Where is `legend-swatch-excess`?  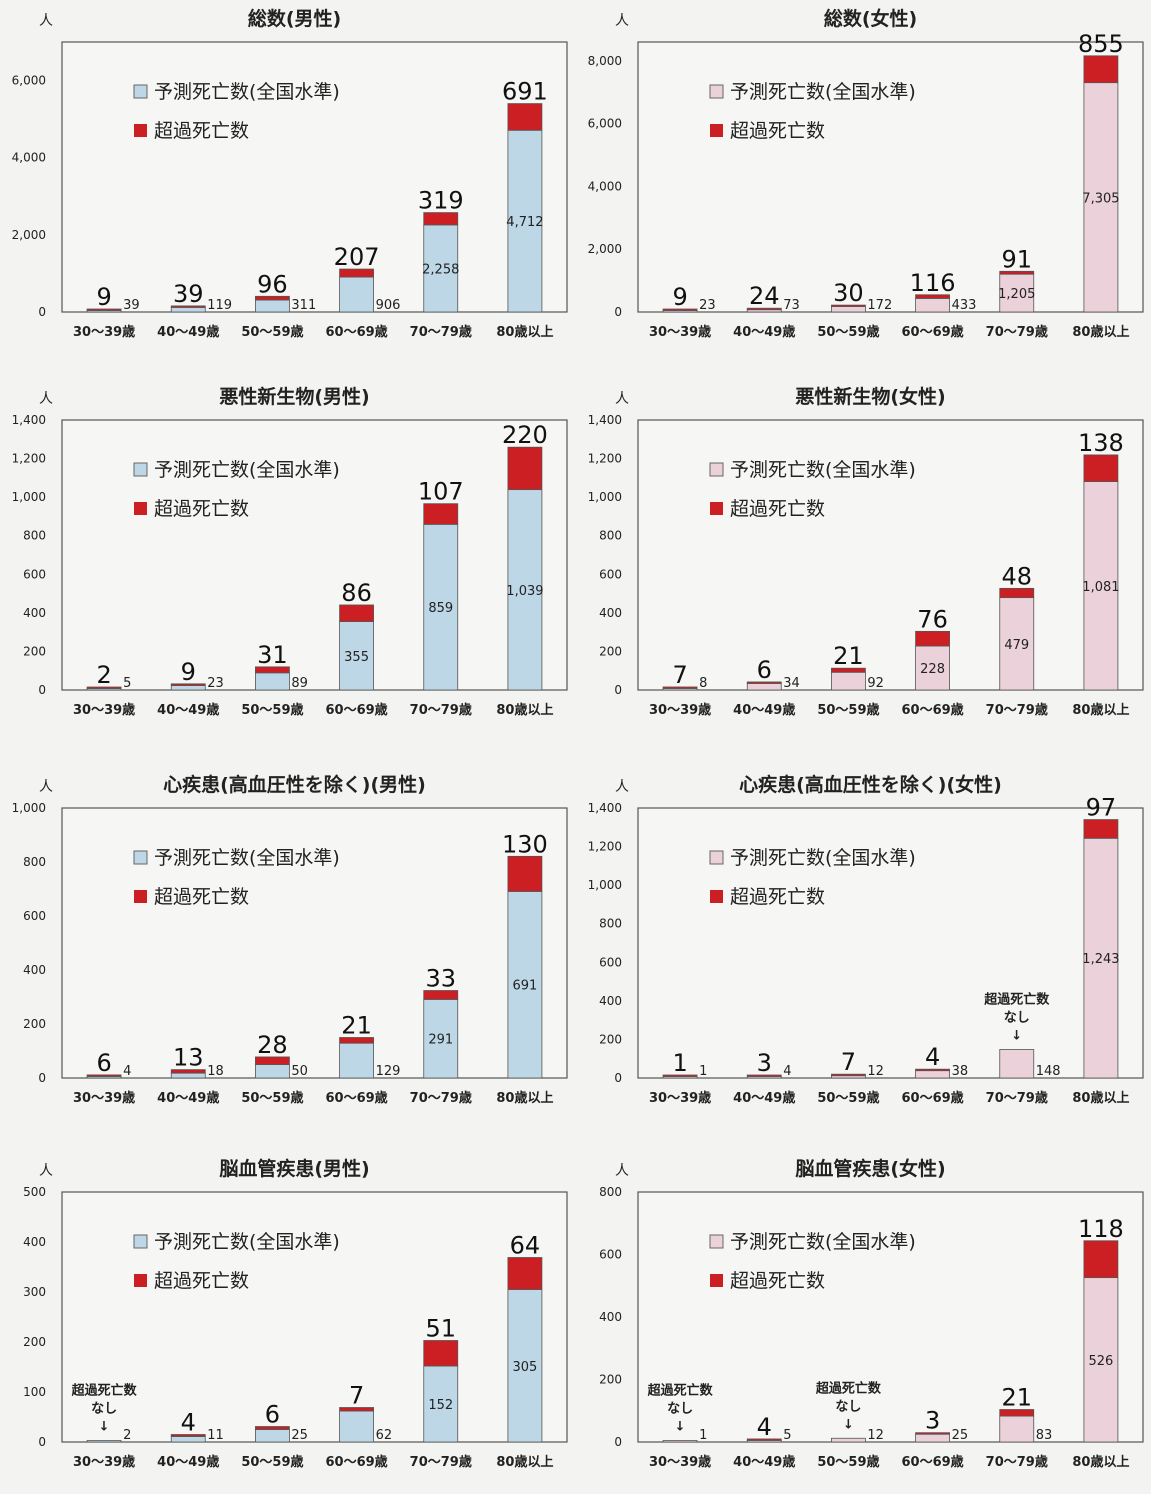
legend-swatch-excess is located at coordinates (140, 130).